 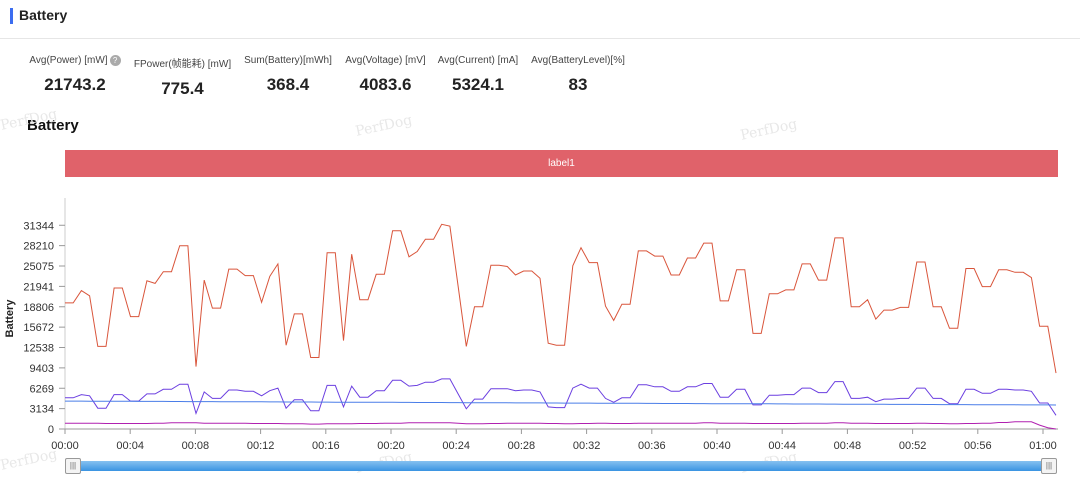 I want to click on header-accent-bar, so click(x=11, y=16).